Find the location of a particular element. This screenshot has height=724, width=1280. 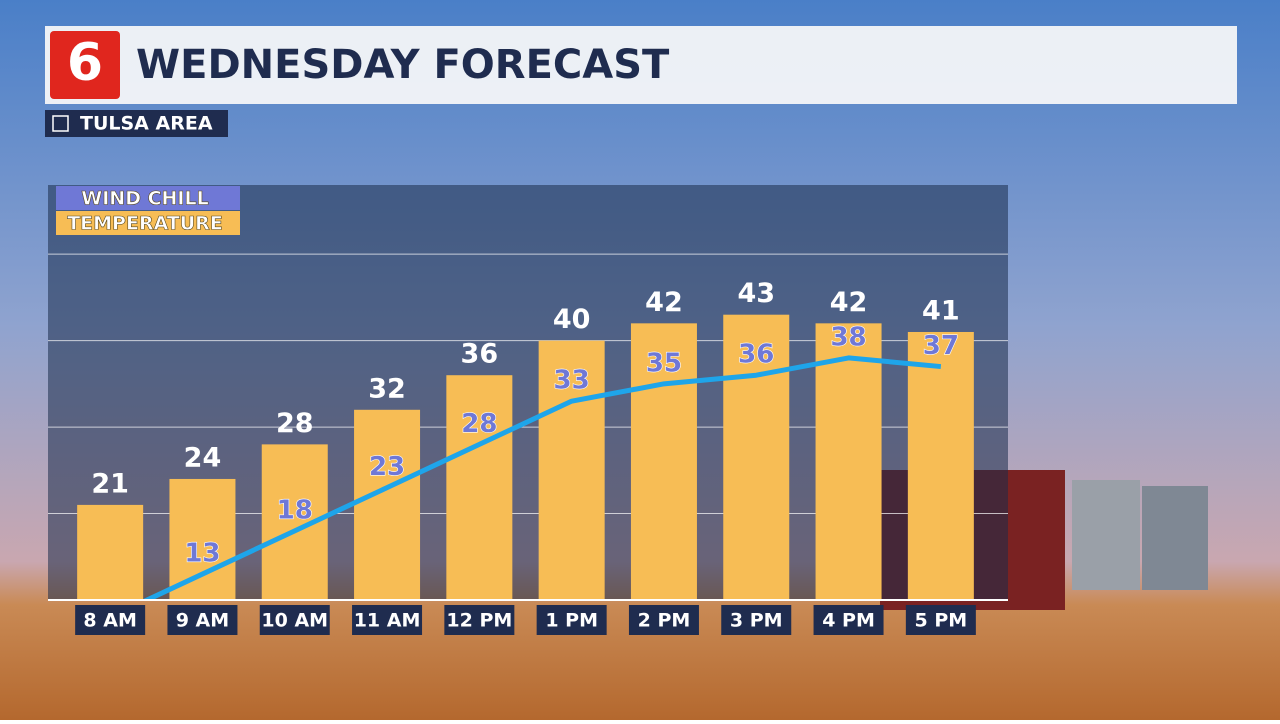

bar-label: 40 is located at coordinates (572, 319).